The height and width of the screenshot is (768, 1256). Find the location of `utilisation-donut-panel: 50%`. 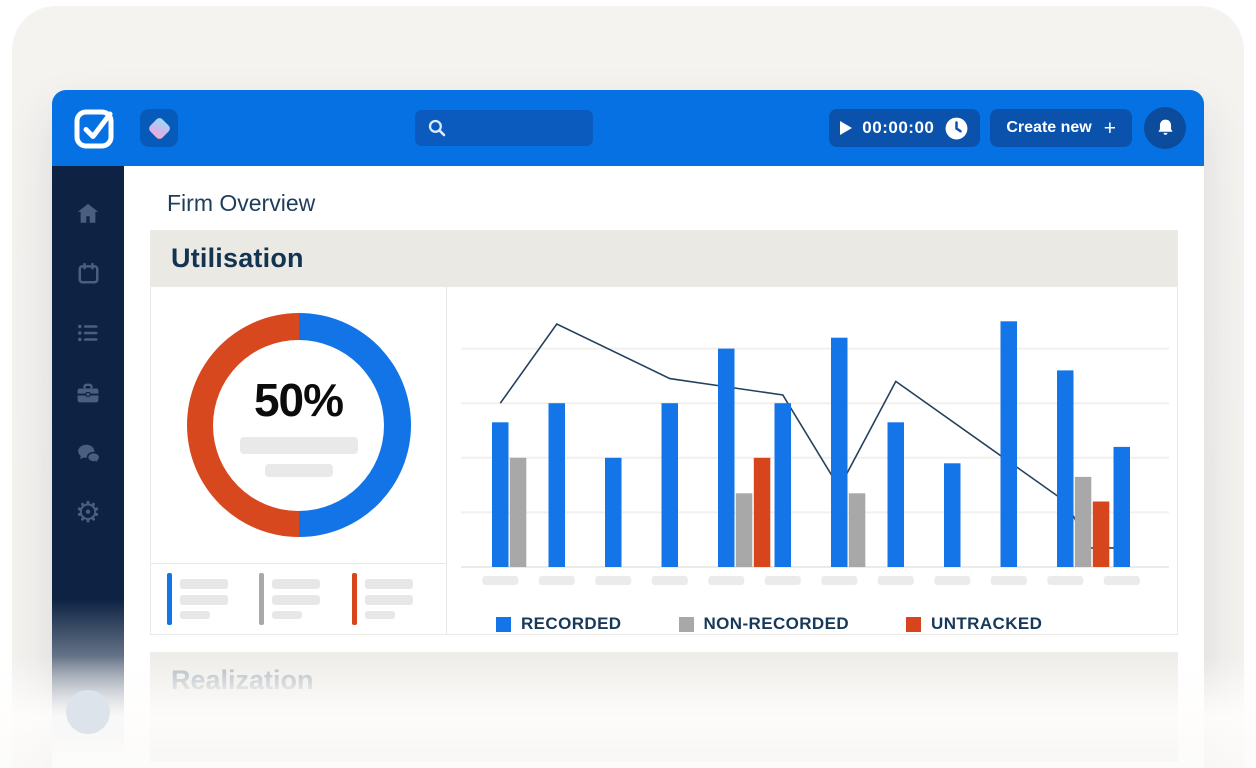

utilisation-donut-panel: 50% is located at coordinates (299, 460).